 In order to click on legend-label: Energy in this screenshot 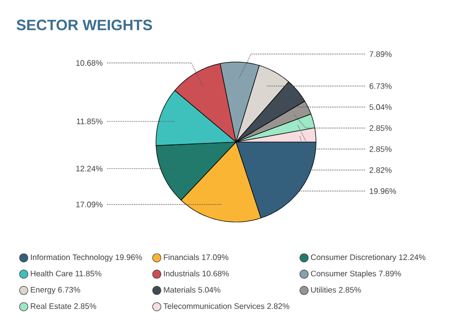, I will do `click(43, 290)`.